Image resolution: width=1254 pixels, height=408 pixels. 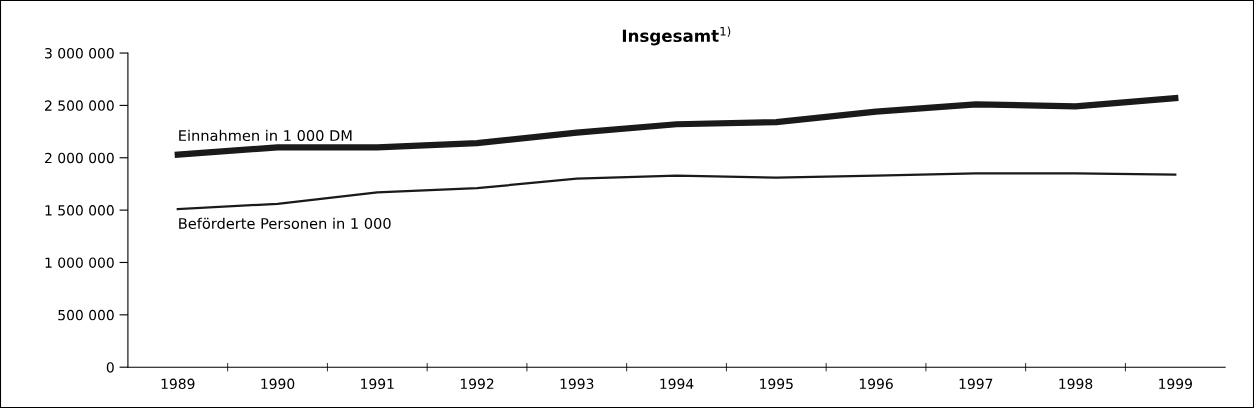 What do you see at coordinates (79, 53) in the screenshot?
I see `y-tick-label: 3 000 000` at bounding box center [79, 53].